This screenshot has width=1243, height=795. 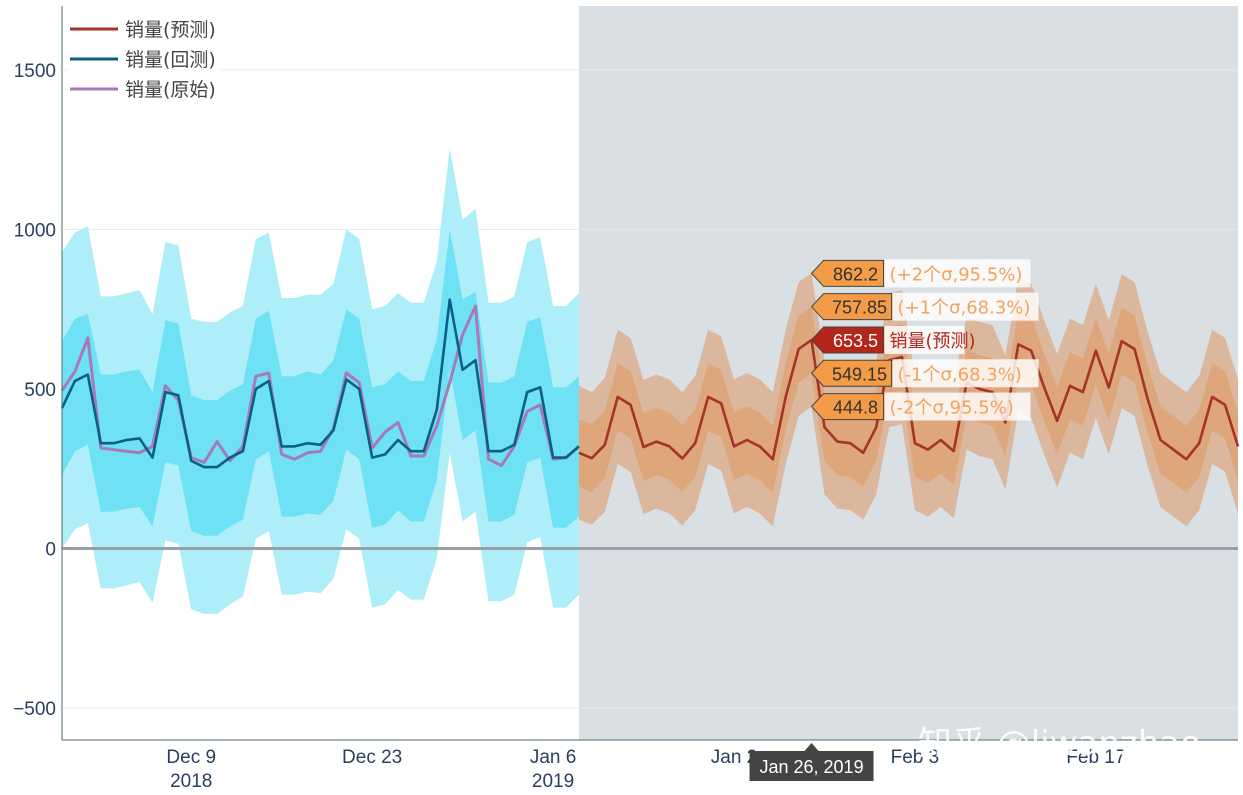 What do you see at coordinates (553, 757) in the screenshot?
I see `x-tick-label: Jan 6` at bounding box center [553, 757].